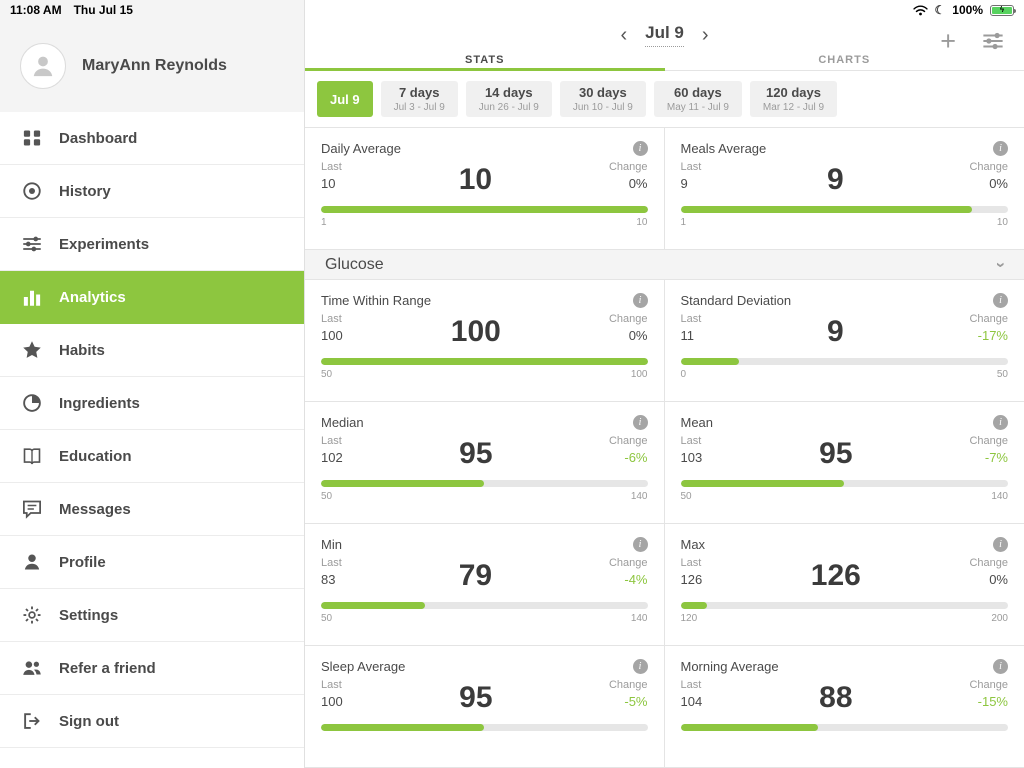 The height and width of the screenshot is (768, 1024). I want to click on range-chip-jul-9: Jul 9, so click(345, 99).